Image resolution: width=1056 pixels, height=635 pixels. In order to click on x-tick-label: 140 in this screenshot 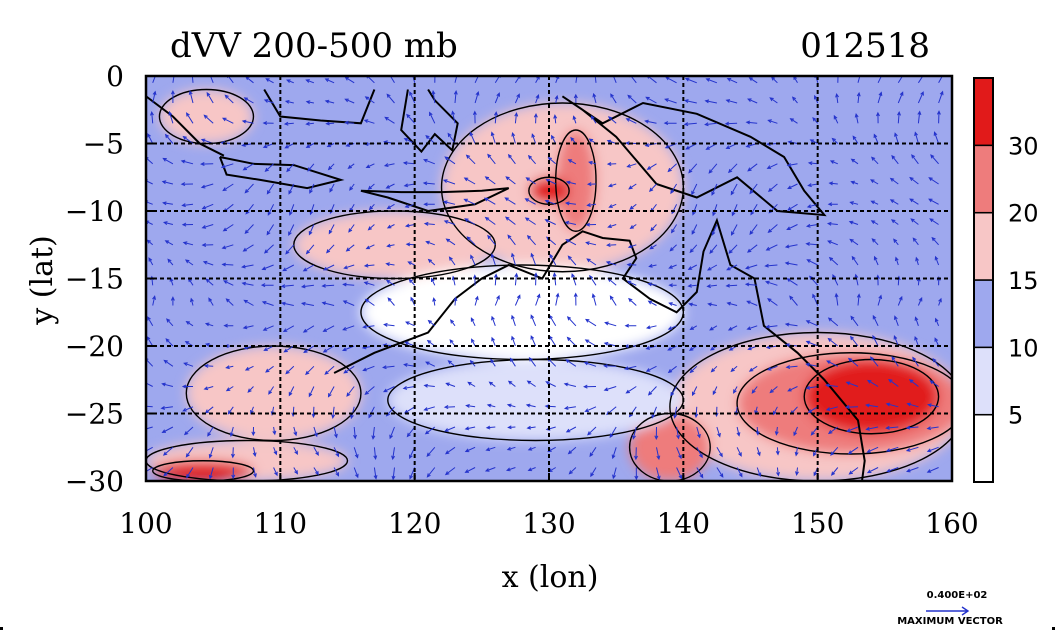, I will do `click(683, 523)`.